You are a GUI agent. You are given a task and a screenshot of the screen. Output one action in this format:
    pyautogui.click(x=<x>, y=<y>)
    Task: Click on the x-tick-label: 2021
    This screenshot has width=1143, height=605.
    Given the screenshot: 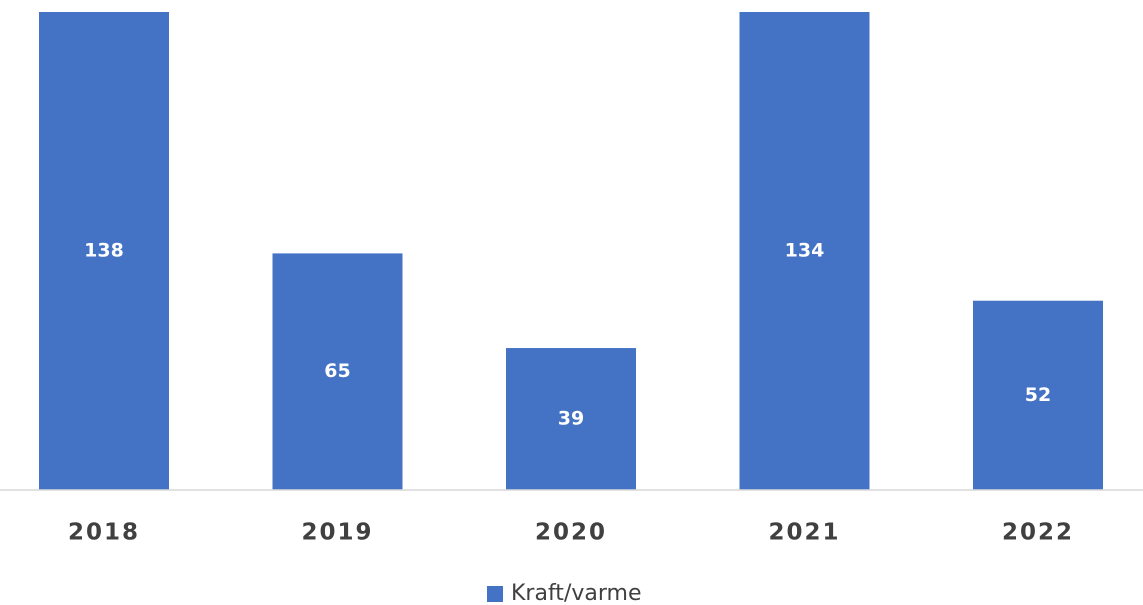 What is the action you would take?
    pyautogui.click(x=804, y=533)
    